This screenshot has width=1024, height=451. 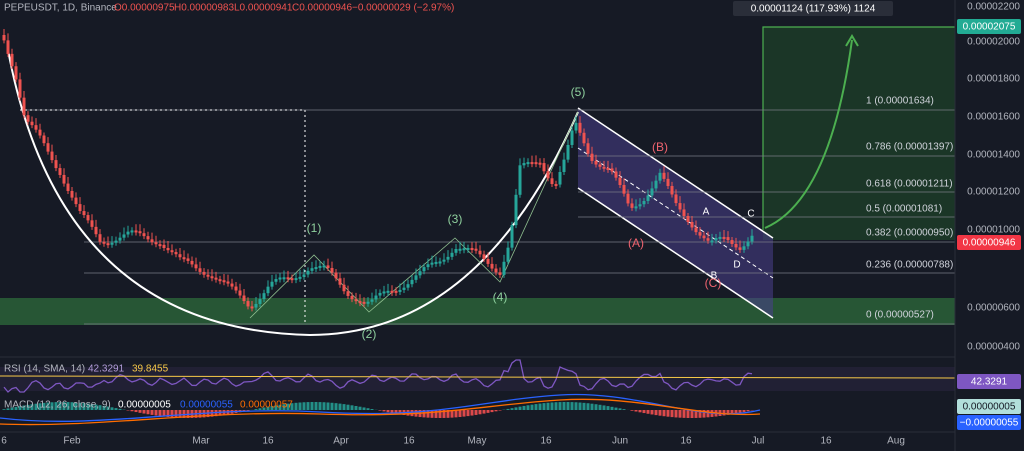 What do you see at coordinates (852, 40) in the screenshot?
I see `arrow-head` at bounding box center [852, 40].